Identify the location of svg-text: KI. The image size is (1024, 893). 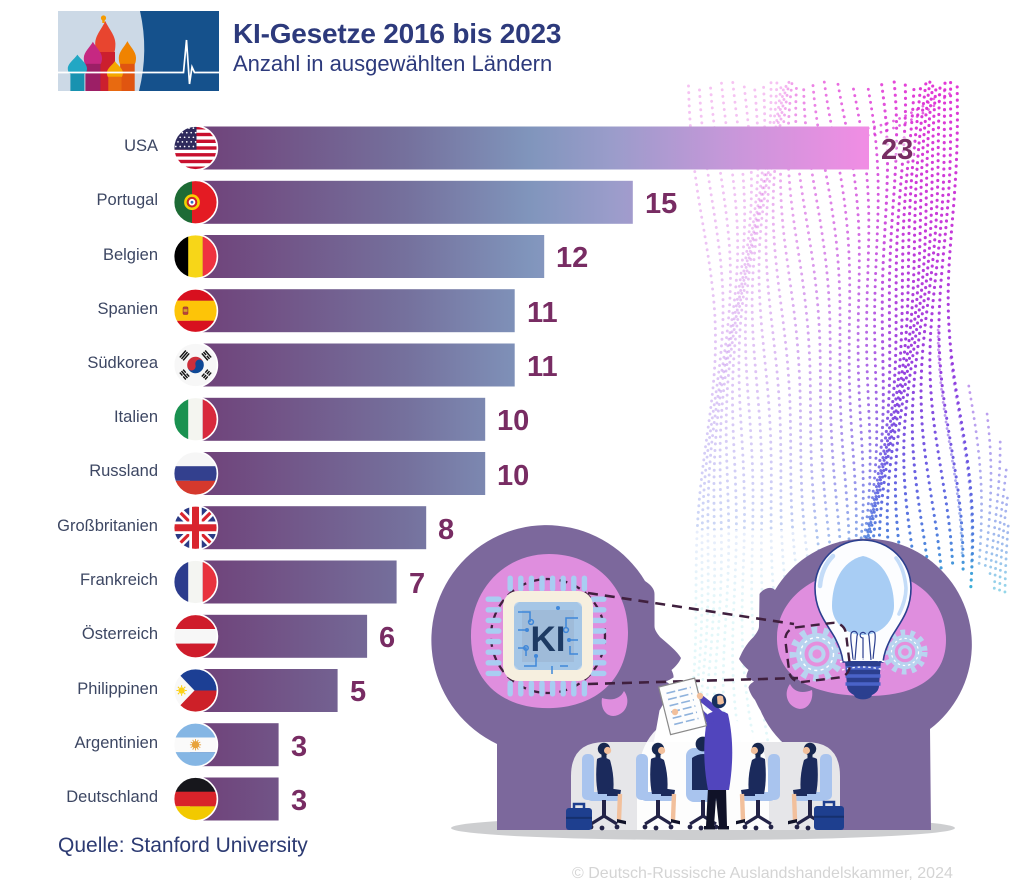
(548, 639).